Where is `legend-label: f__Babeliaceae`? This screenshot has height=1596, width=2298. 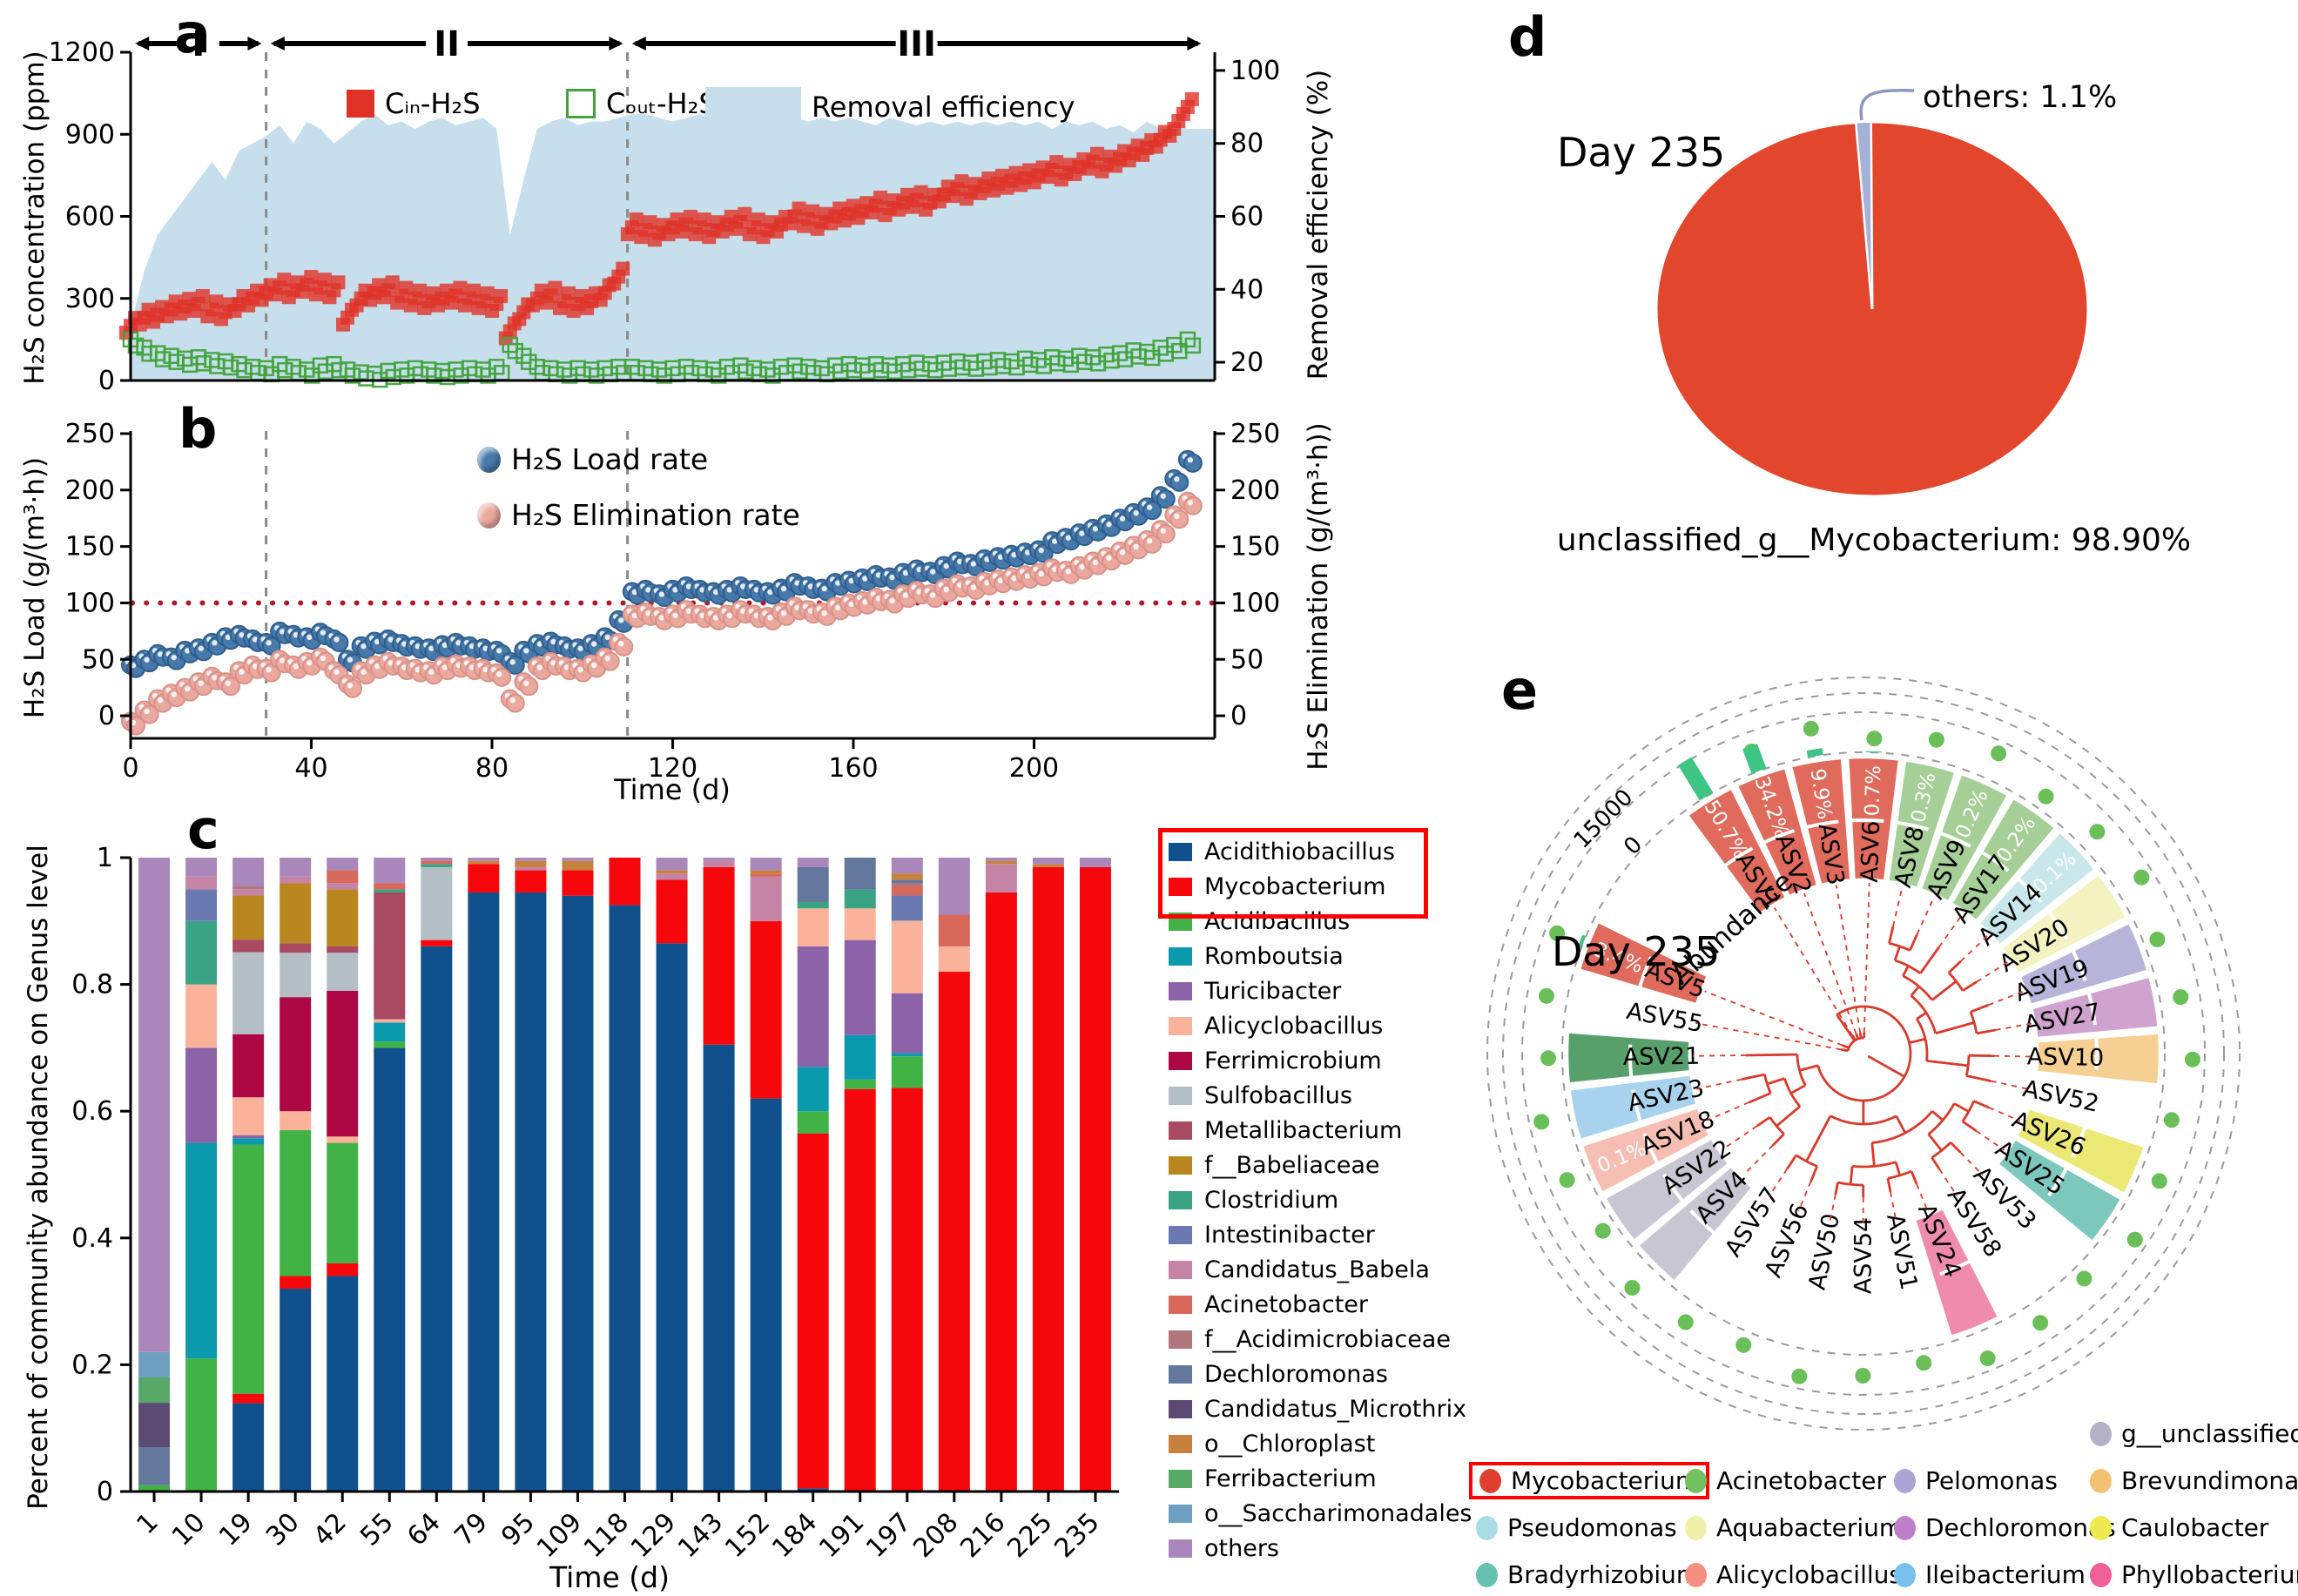 legend-label: f__Babeliaceae is located at coordinates (1292, 1165).